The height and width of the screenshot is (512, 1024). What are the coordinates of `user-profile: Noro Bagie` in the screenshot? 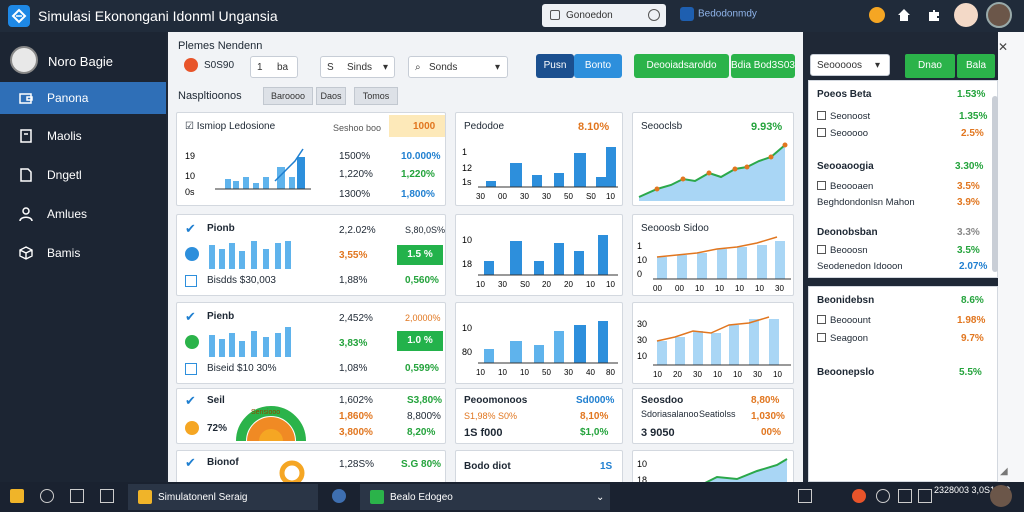 It's located at (85, 61).